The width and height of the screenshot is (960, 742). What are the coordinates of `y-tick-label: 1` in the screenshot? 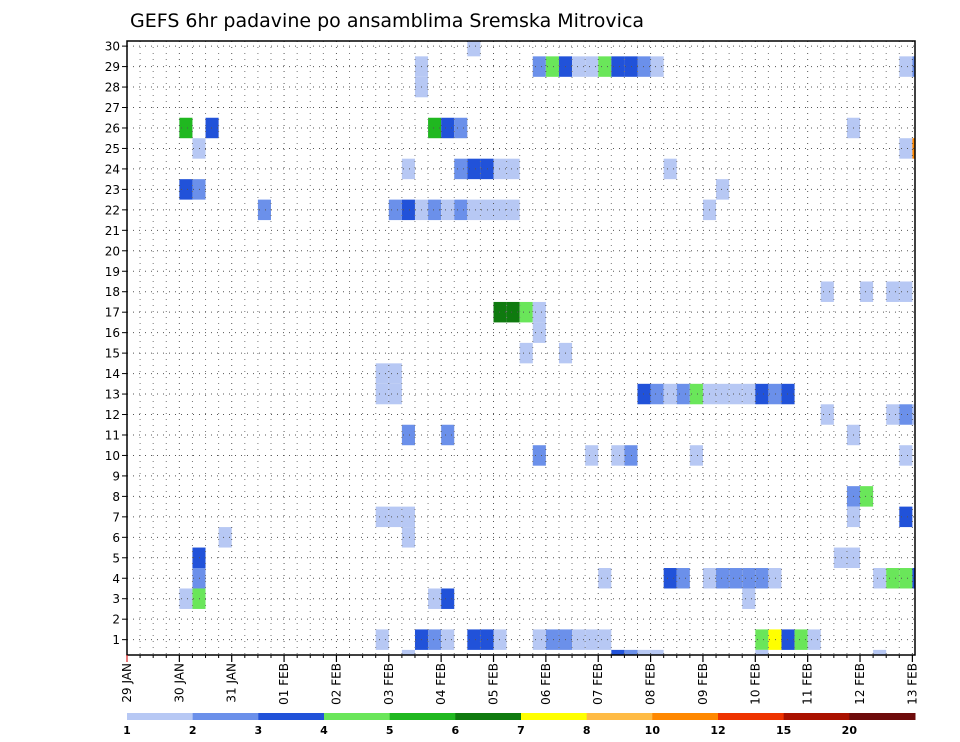 It's located at (116, 640).